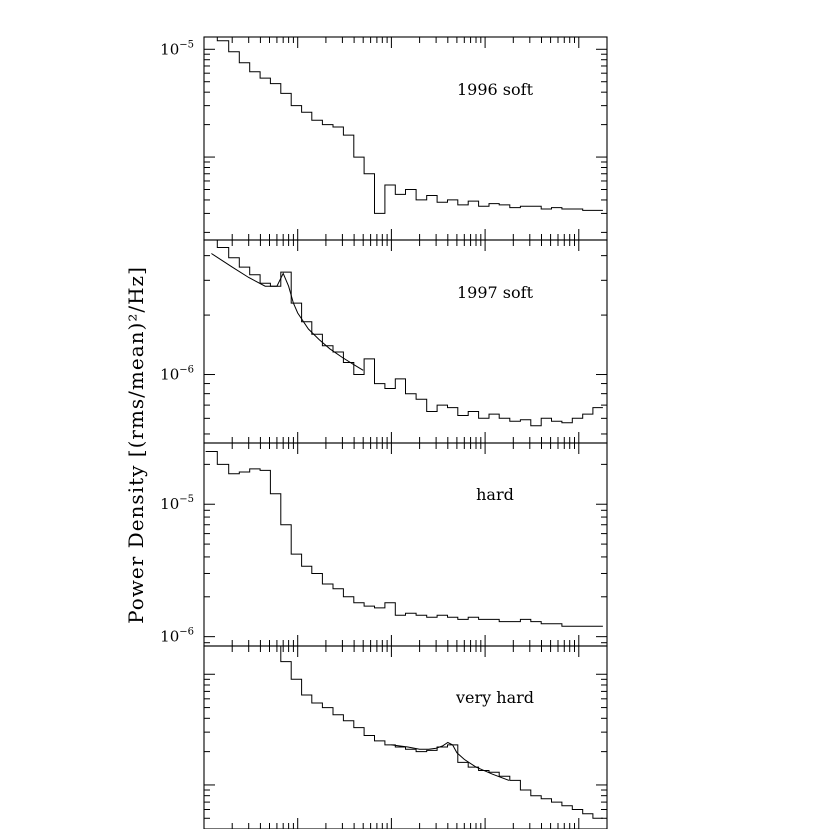 The image size is (830, 829). What do you see at coordinates (495, 292) in the screenshot?
I see `panel-label: 1997 soft` at bounding box center [495, 292].